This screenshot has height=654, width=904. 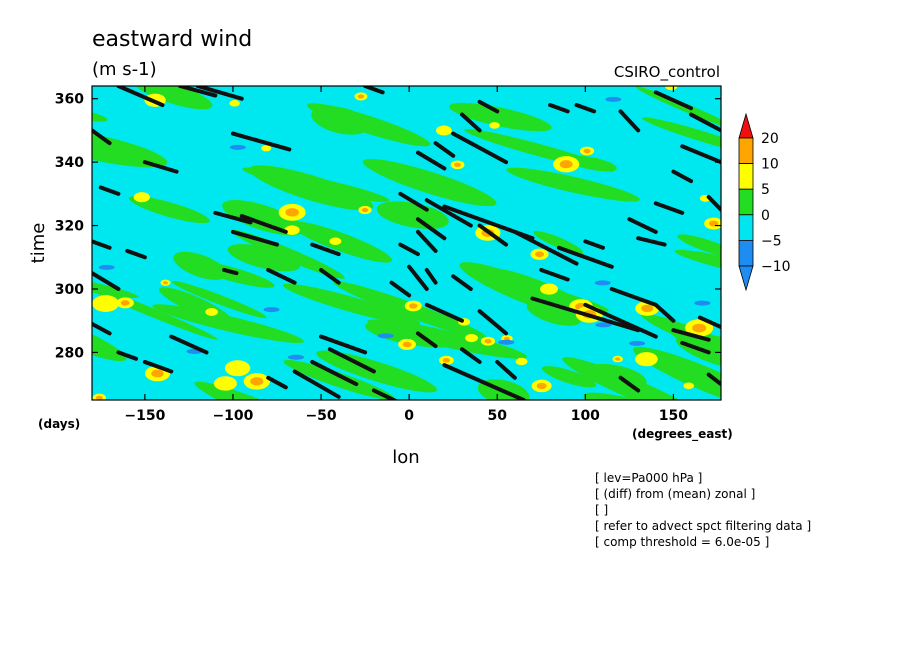 What do you see at coordinates (69, 227) in the screenshot?
I see `y-tick-label: 320` at bounding box center [69, 227].